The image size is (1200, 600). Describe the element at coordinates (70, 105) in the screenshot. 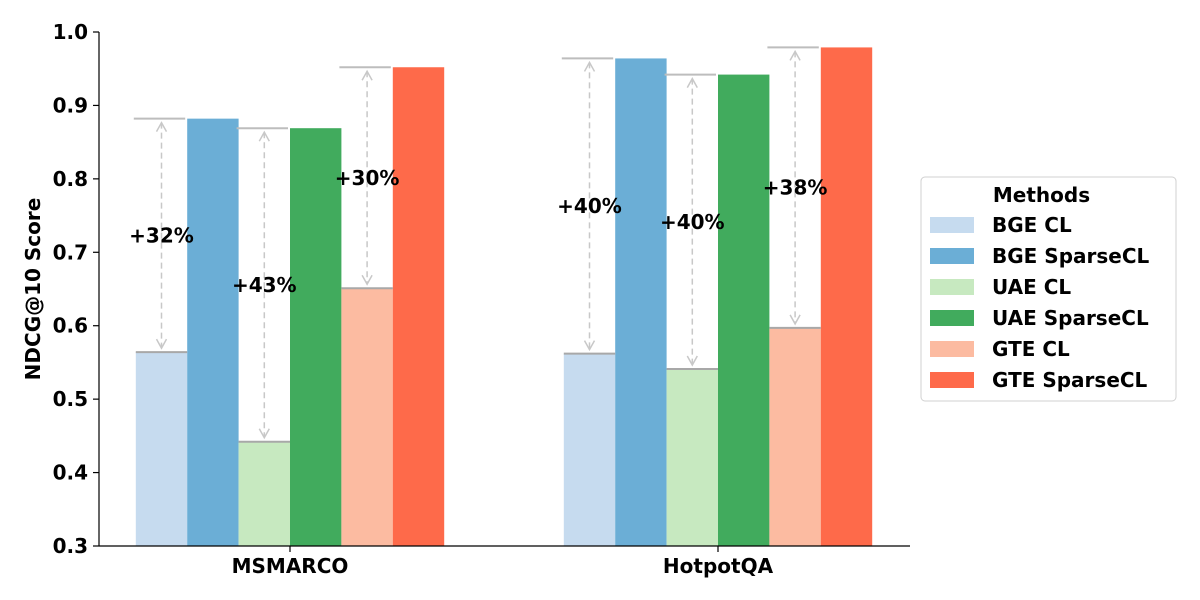

I see `y-tick-label: 0.9` at that location.